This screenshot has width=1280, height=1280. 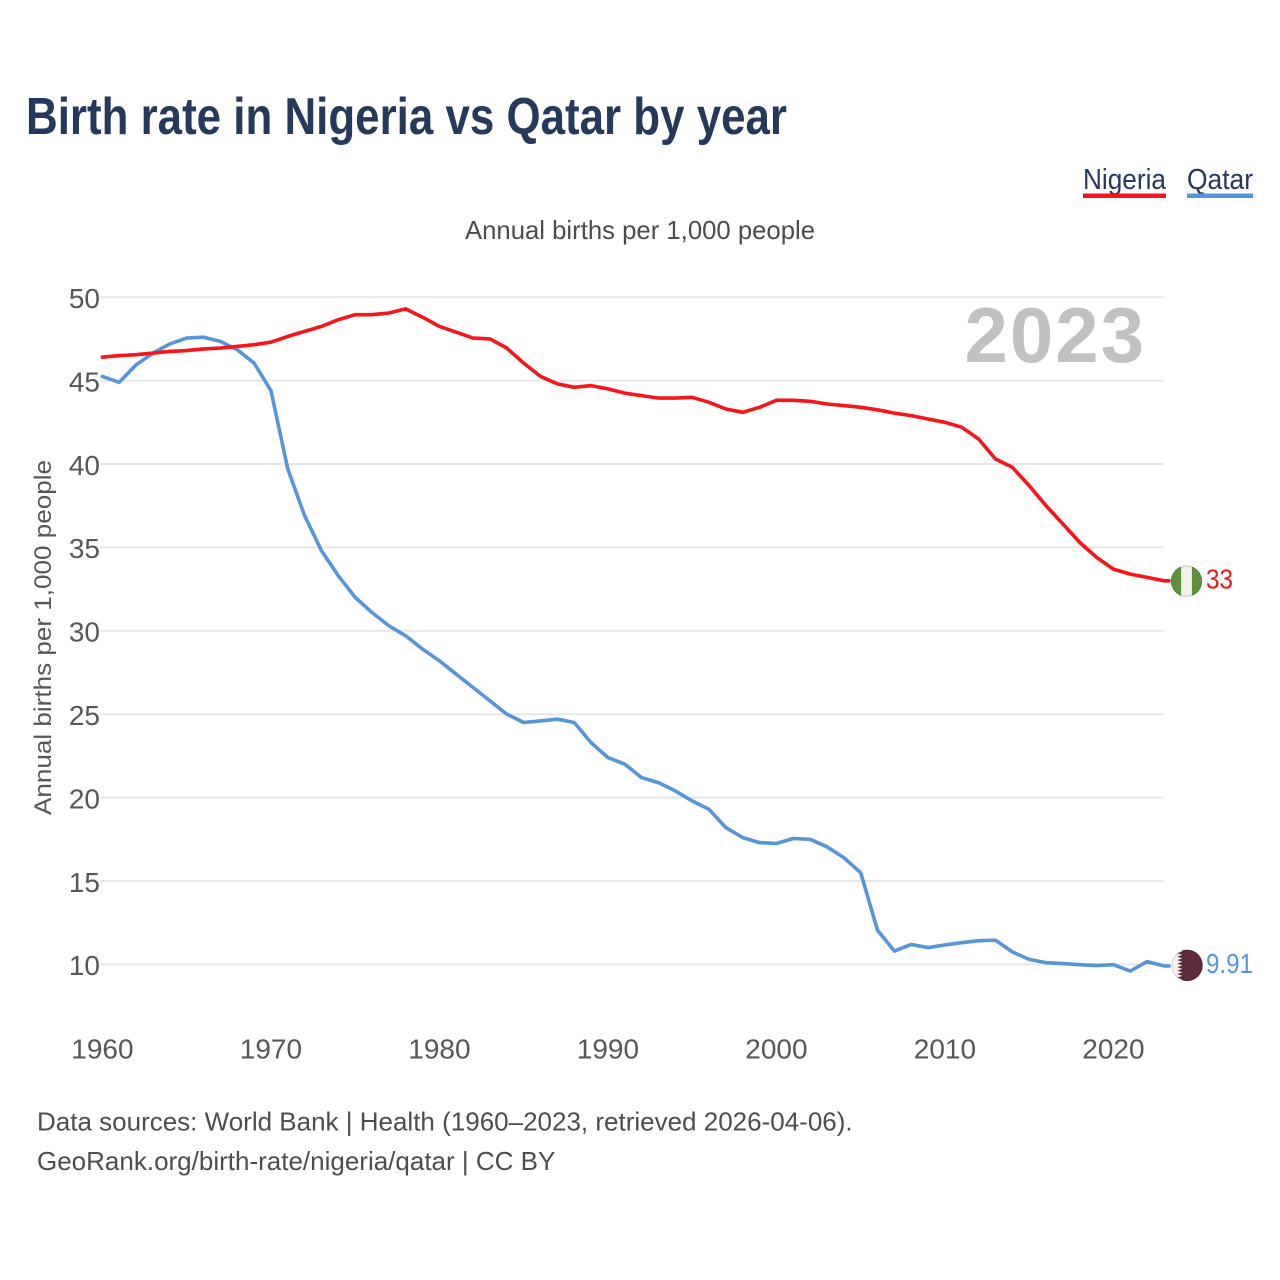 I want to click on svg-text: 50, so click(x=84, y=298).